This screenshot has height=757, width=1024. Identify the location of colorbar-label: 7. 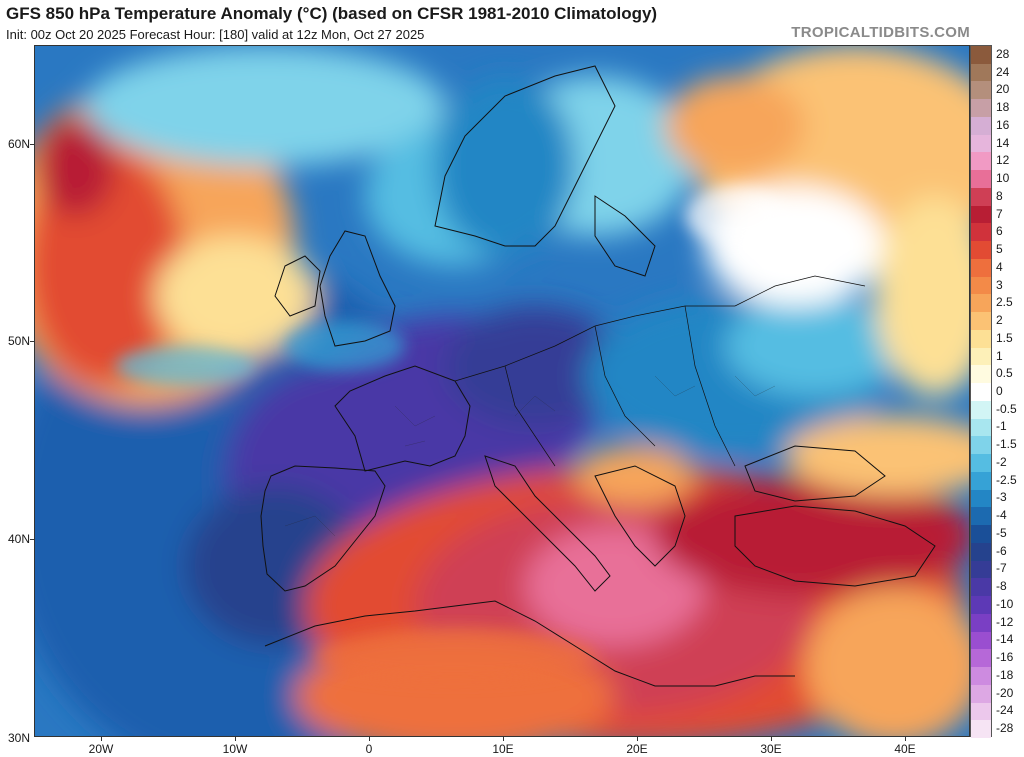
(999, 213).